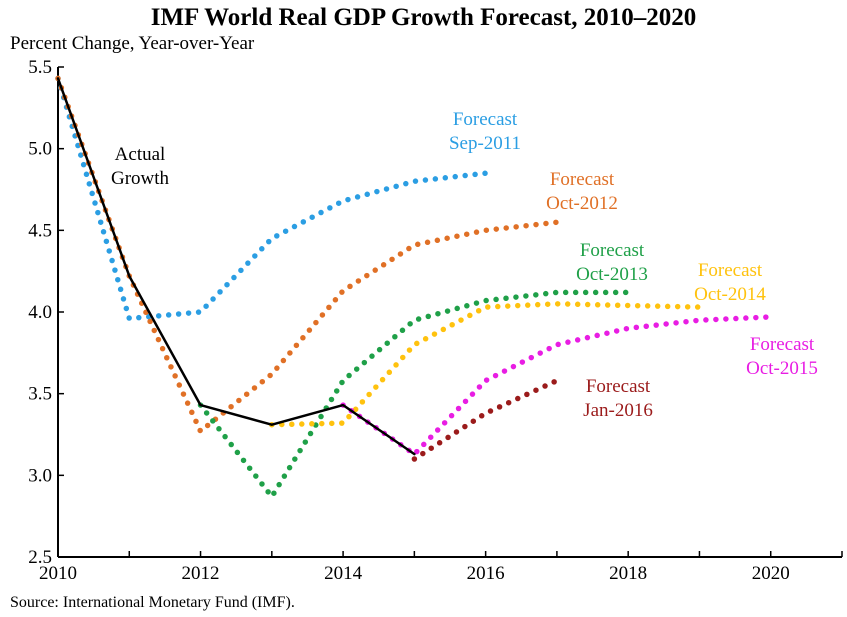  Describe the element at coordinates (140, 178) in the screenshot. I see `series-label-line: Growth` at that location.